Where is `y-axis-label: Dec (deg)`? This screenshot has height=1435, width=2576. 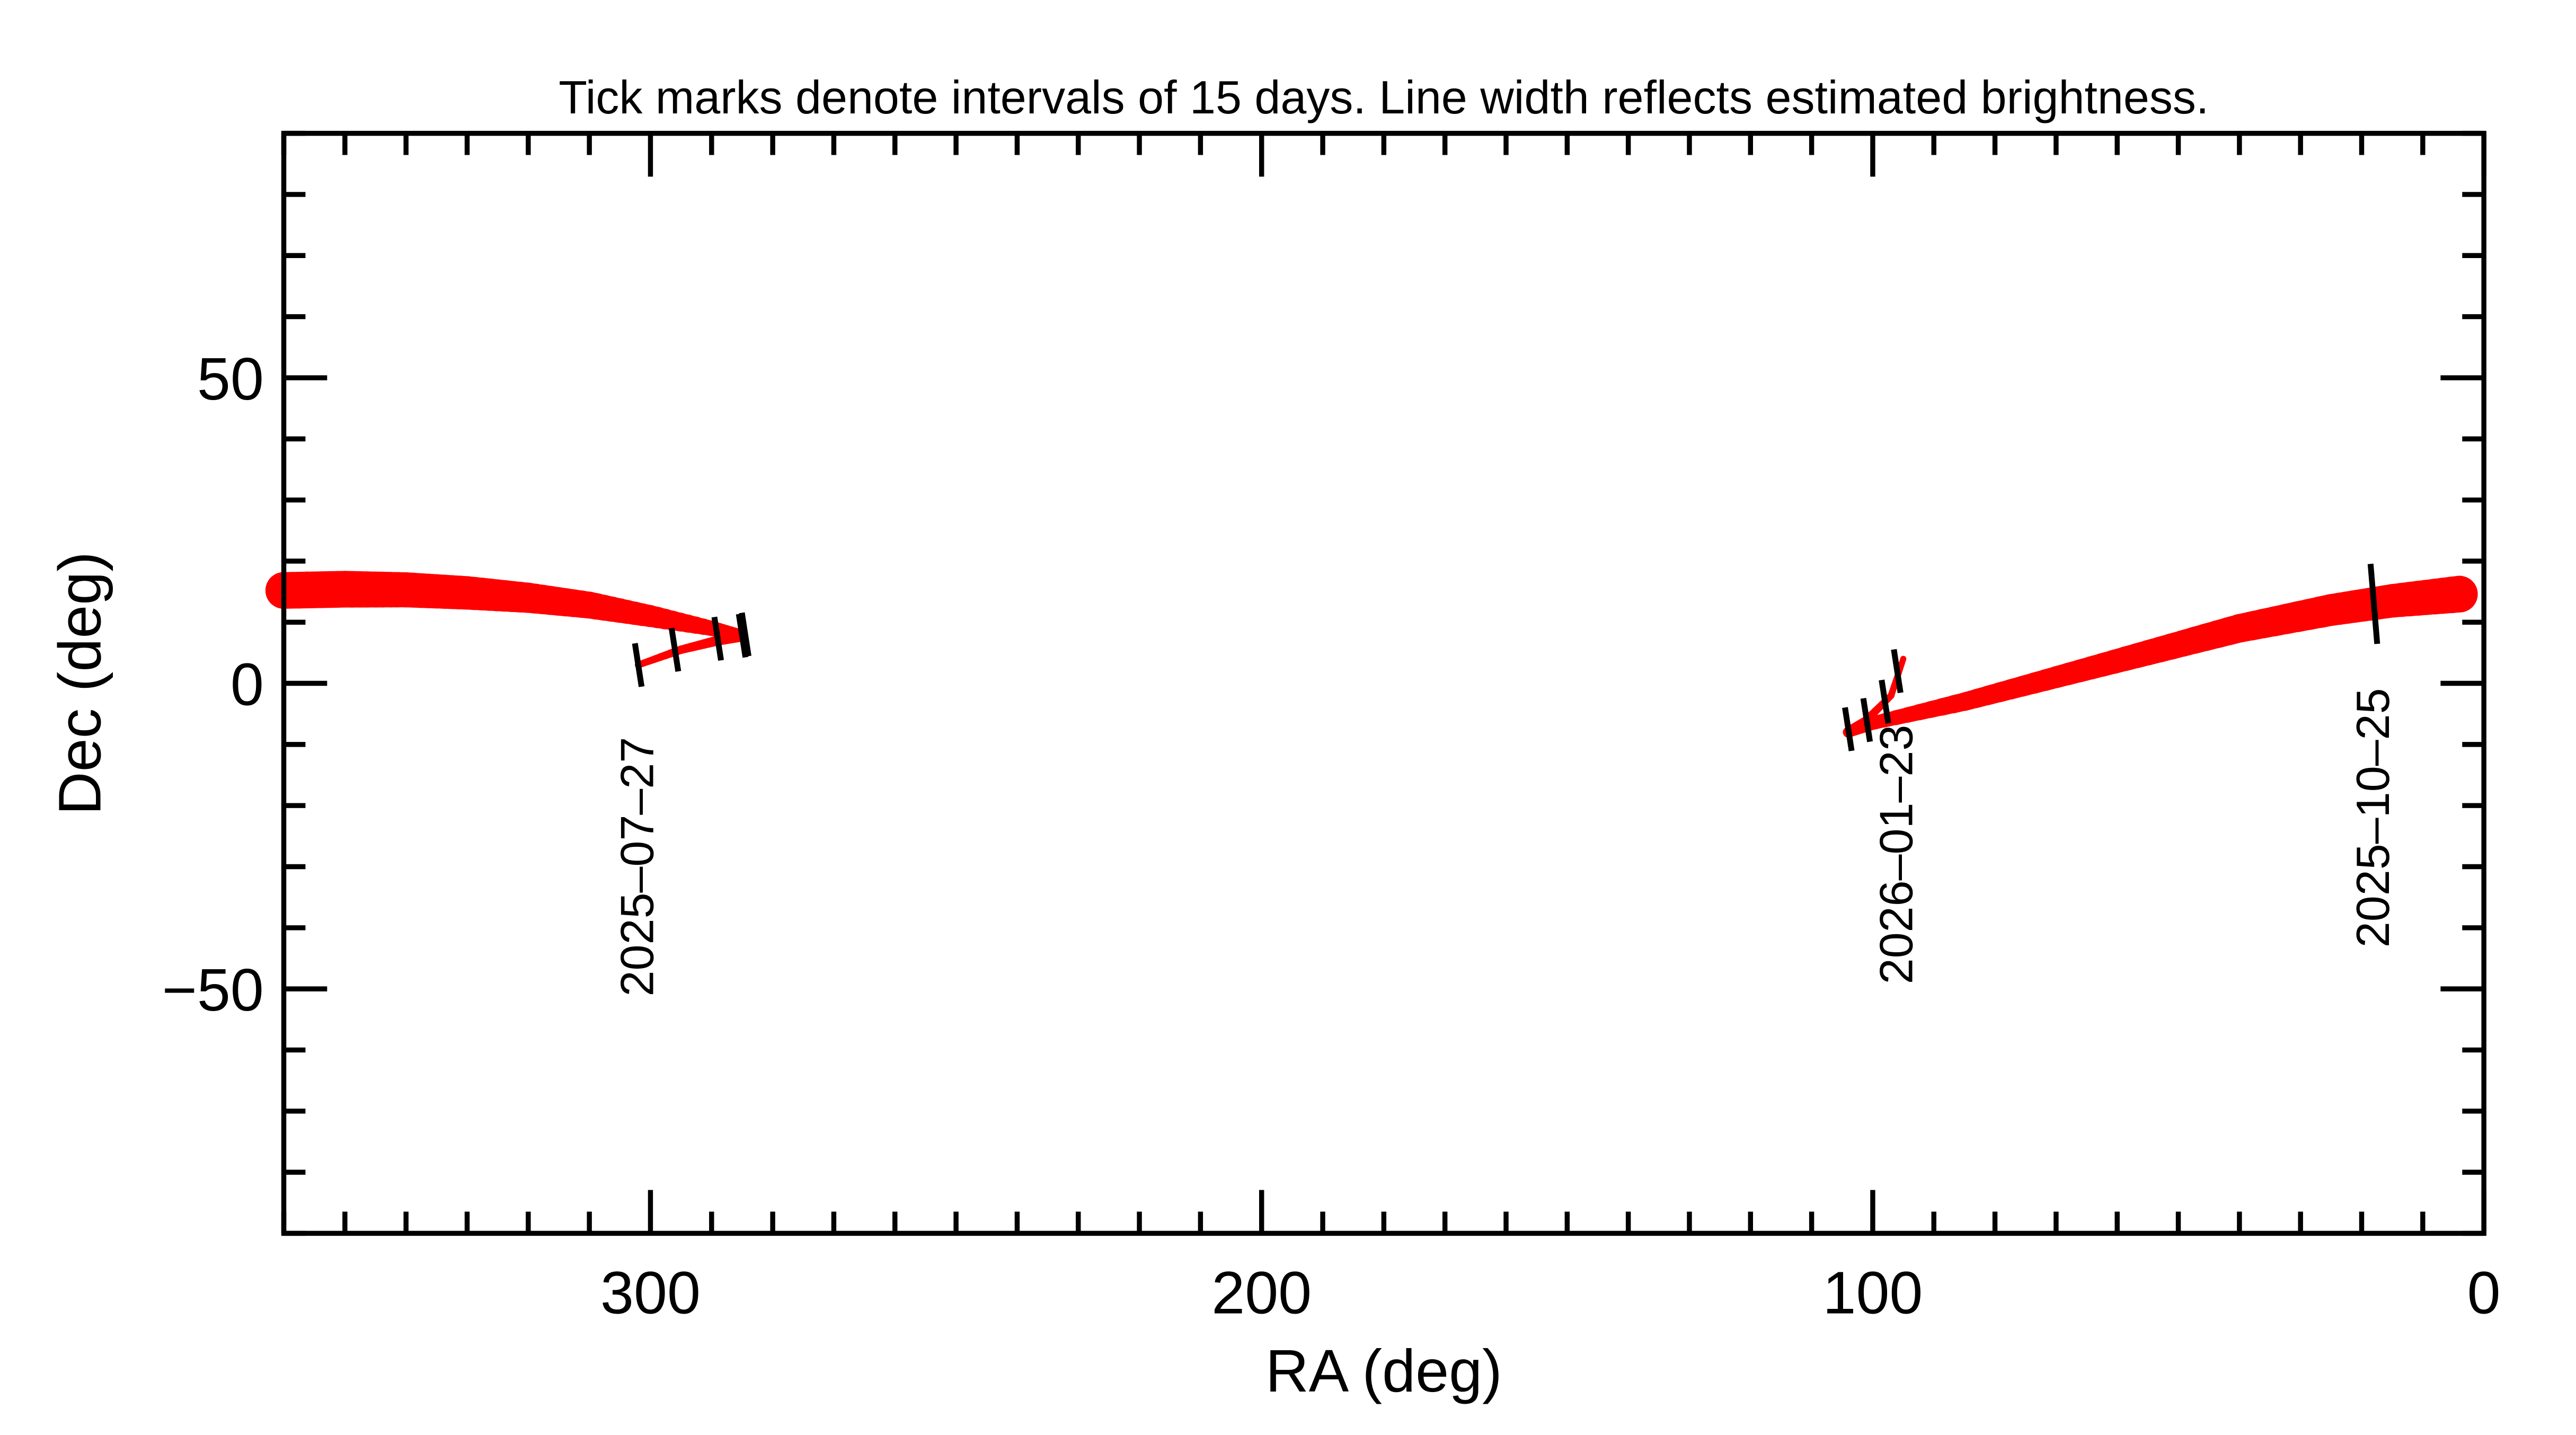 y-axis-label: Dec (deg) is located at coordinates (80, 683).